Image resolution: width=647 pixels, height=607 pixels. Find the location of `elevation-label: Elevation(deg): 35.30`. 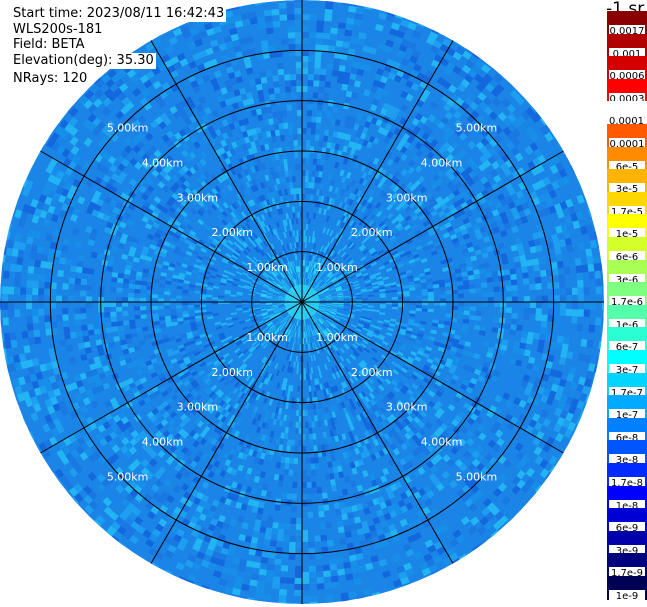

elevation-label: Elevation(deg): 35.30 is located at coordinates (83, 61).